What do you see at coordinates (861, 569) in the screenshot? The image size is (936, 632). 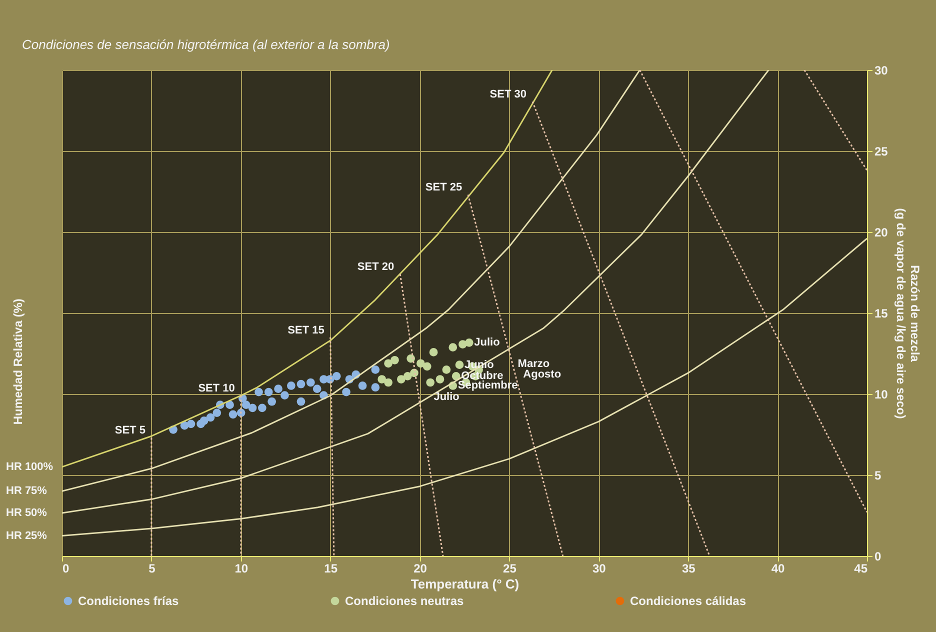 I see `x-tick-label: 45` at bounding box center [861, 569].